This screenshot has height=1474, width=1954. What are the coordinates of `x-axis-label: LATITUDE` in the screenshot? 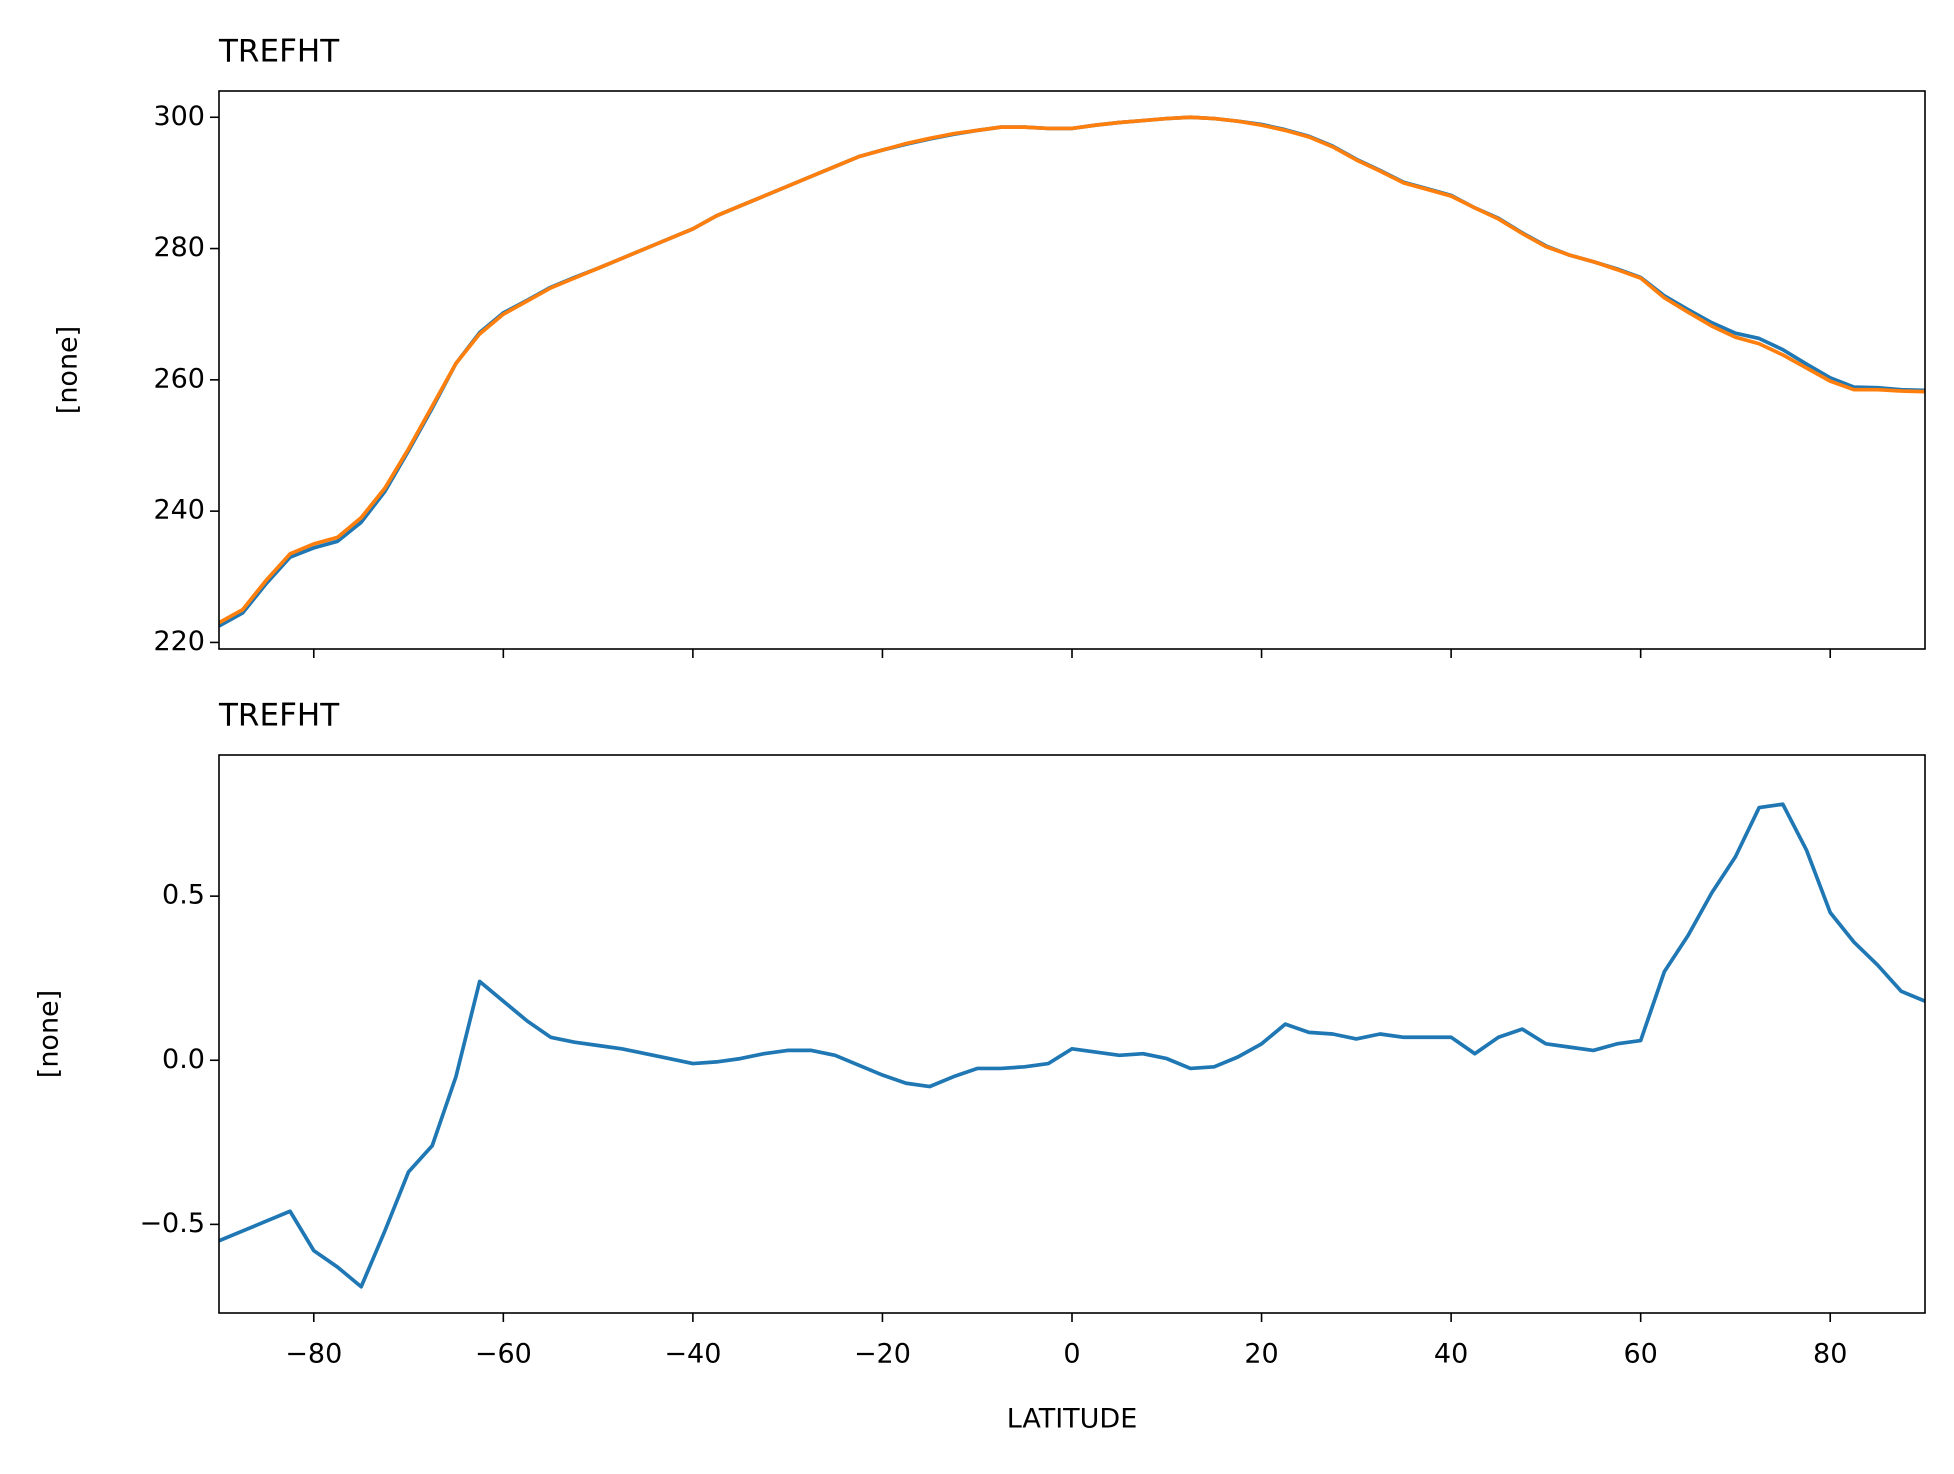 It's located at (1072, 1419).